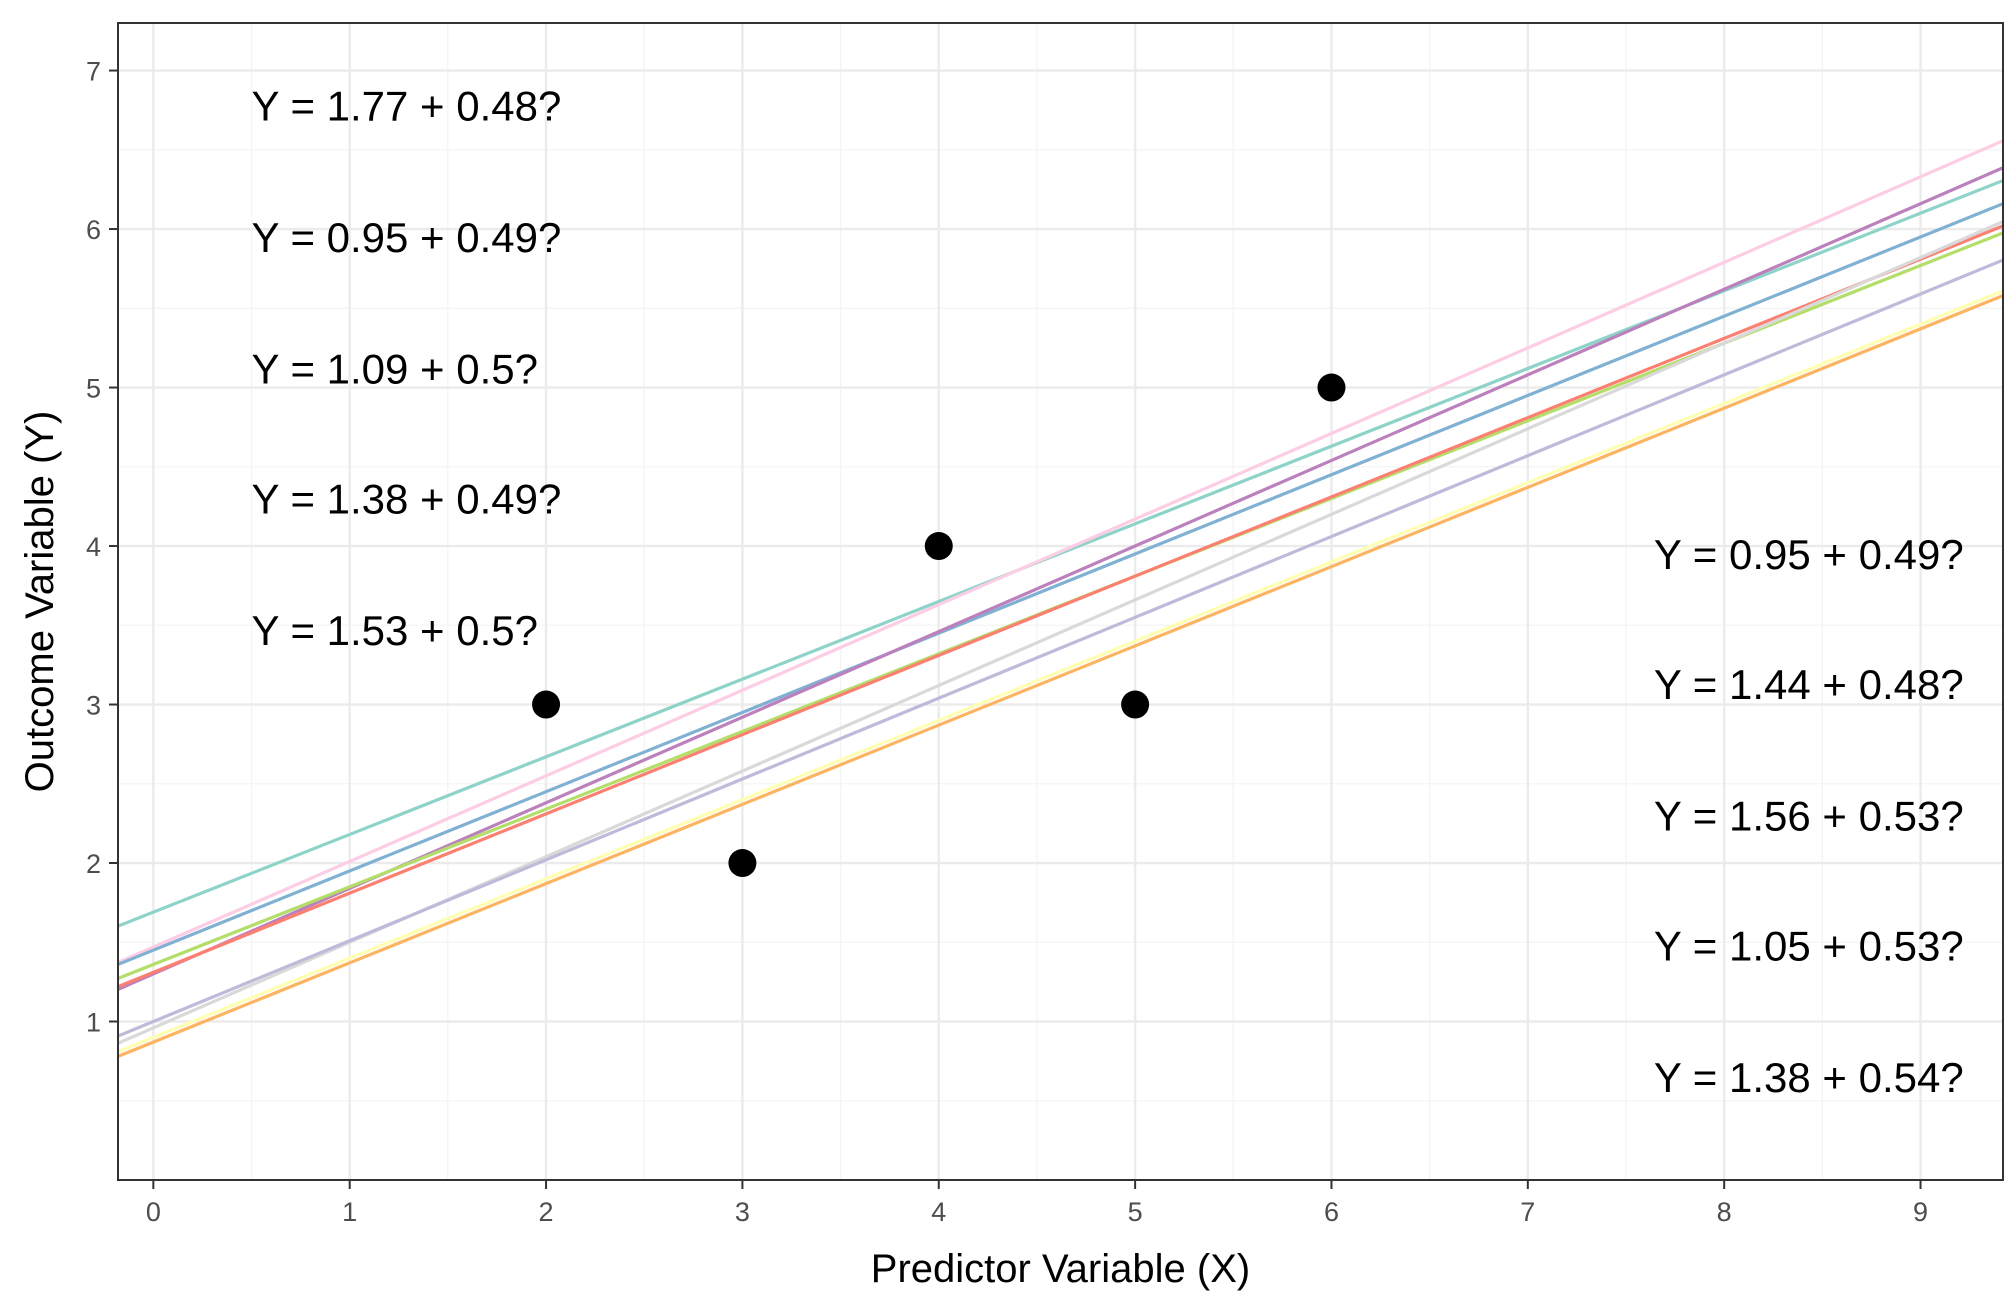  What do you see at coordinates (1920, 1212) in the screenshot?
I see `x-tick-label: 9` at bounding box center [1920, 1212].